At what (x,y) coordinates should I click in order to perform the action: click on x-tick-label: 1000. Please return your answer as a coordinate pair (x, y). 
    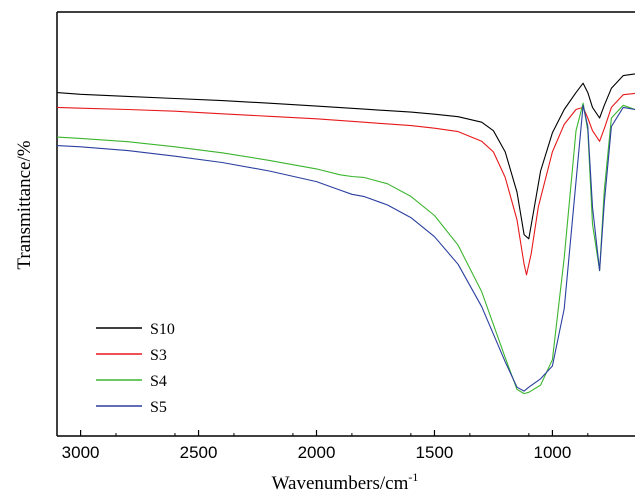
    Looking at the image, I should click on (553, 452).